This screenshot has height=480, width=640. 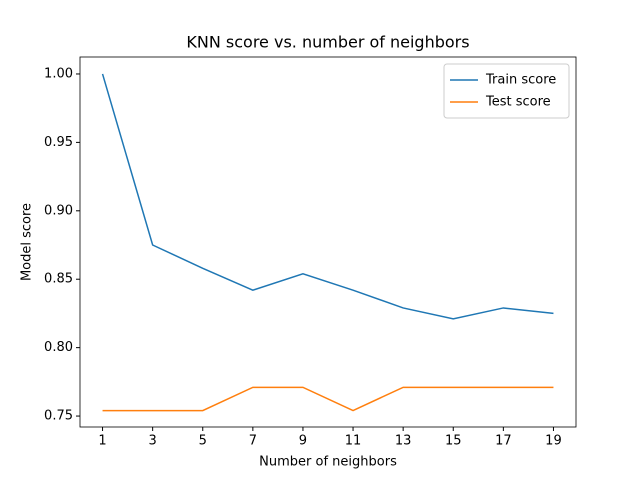 I want to click on x-tick-label: 5, so click(x=203, y=441).